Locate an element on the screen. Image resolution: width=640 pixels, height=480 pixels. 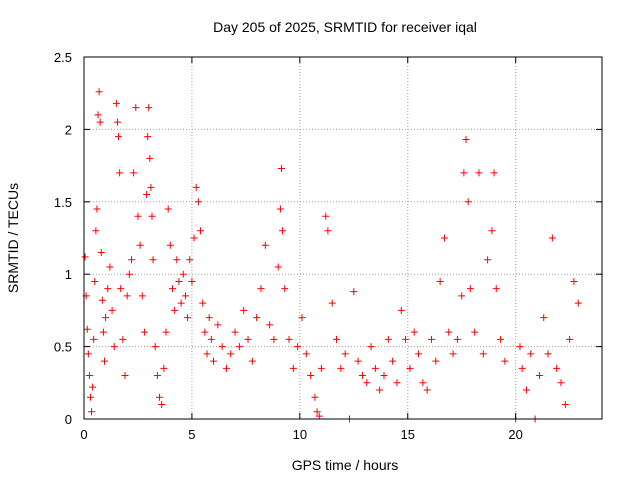
x-tick-label: 10 is located at coordinates (300, 434).